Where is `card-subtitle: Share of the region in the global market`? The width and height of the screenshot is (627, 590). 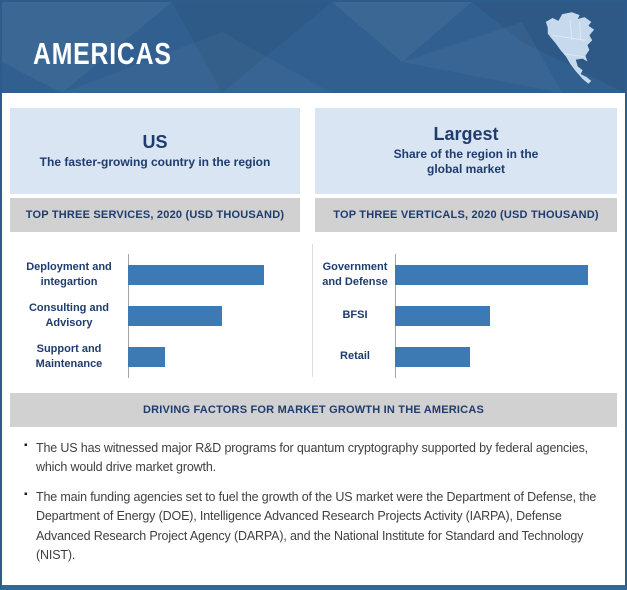 card-subtitle: Share of the region in the global market is located at coordinates (466, 161).